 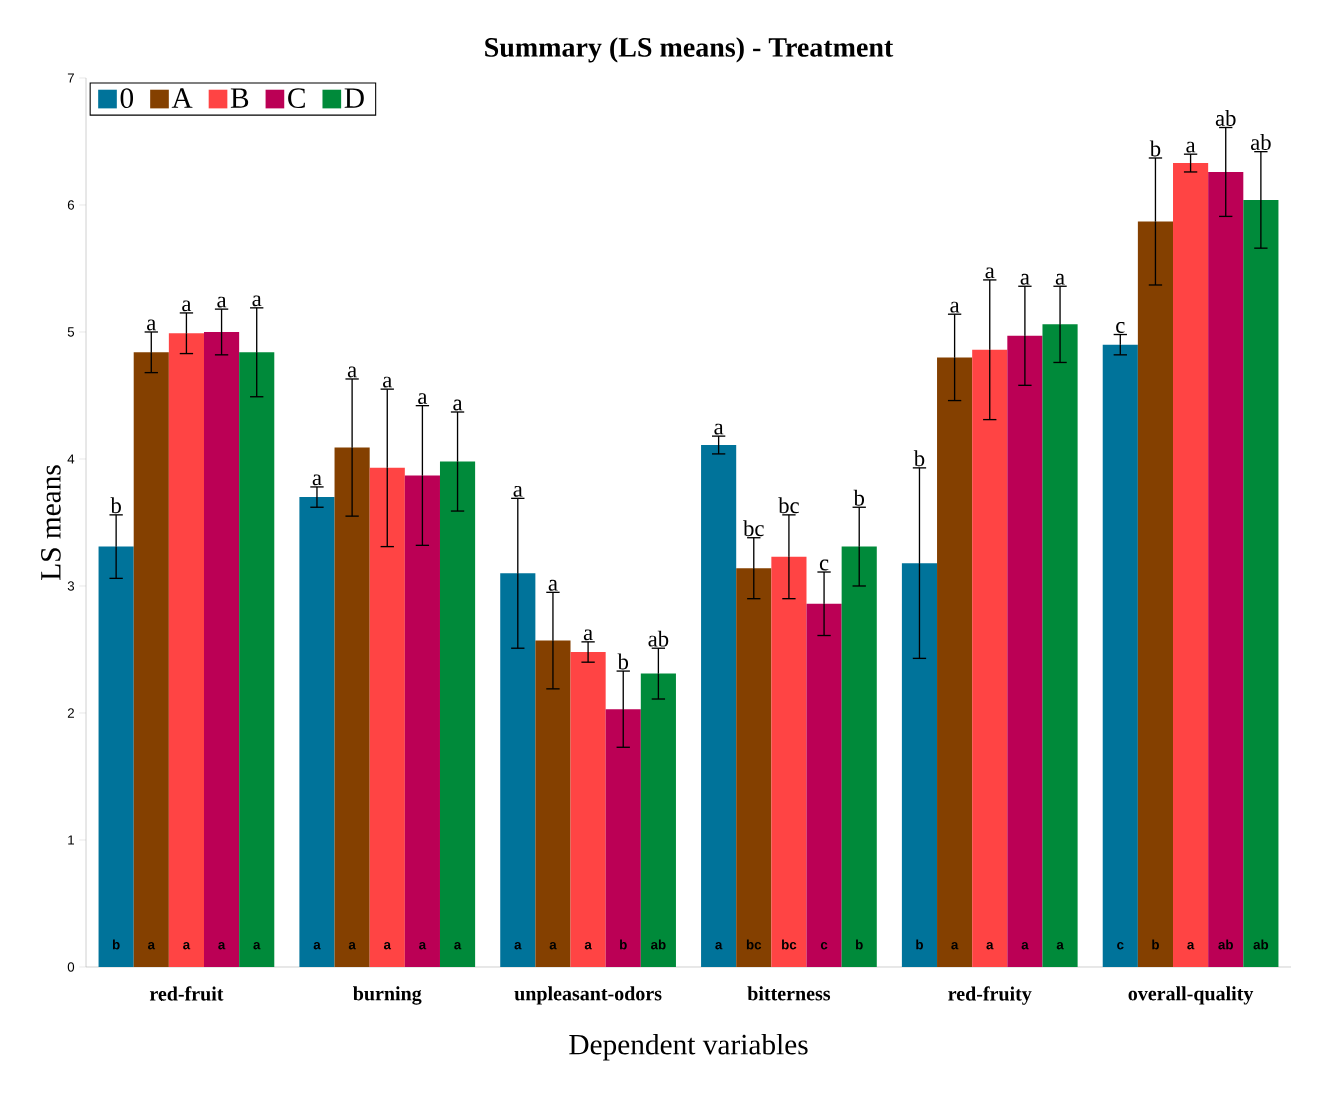 What do you see at coordinates (354, 98) in the screenshot?
I see `legend-label: D` at bounding box center [354, 98].